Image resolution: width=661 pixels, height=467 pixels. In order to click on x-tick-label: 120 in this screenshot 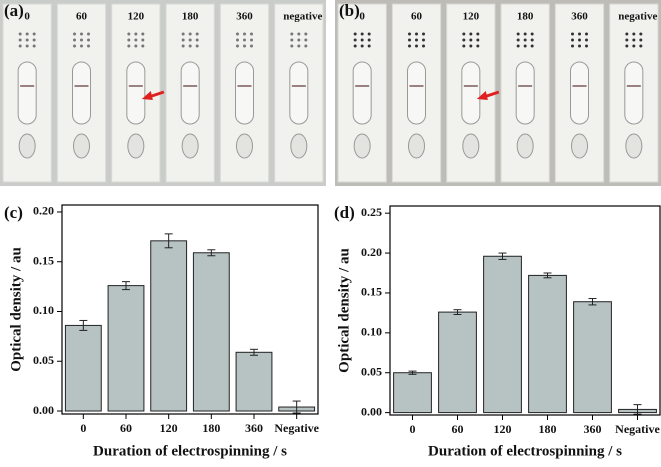, I will do `click(503, 429)`.